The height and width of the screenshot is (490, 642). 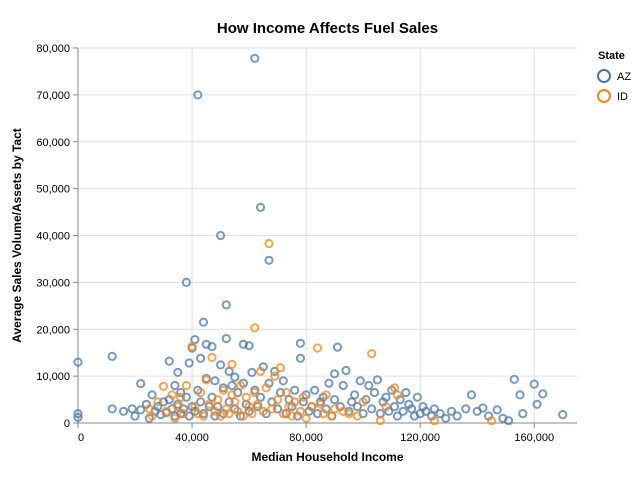 What do you see at coordinates (53, 330) in the screenshot?
I see `y-tick-label: 20,000` at bounding box center [53, 330].